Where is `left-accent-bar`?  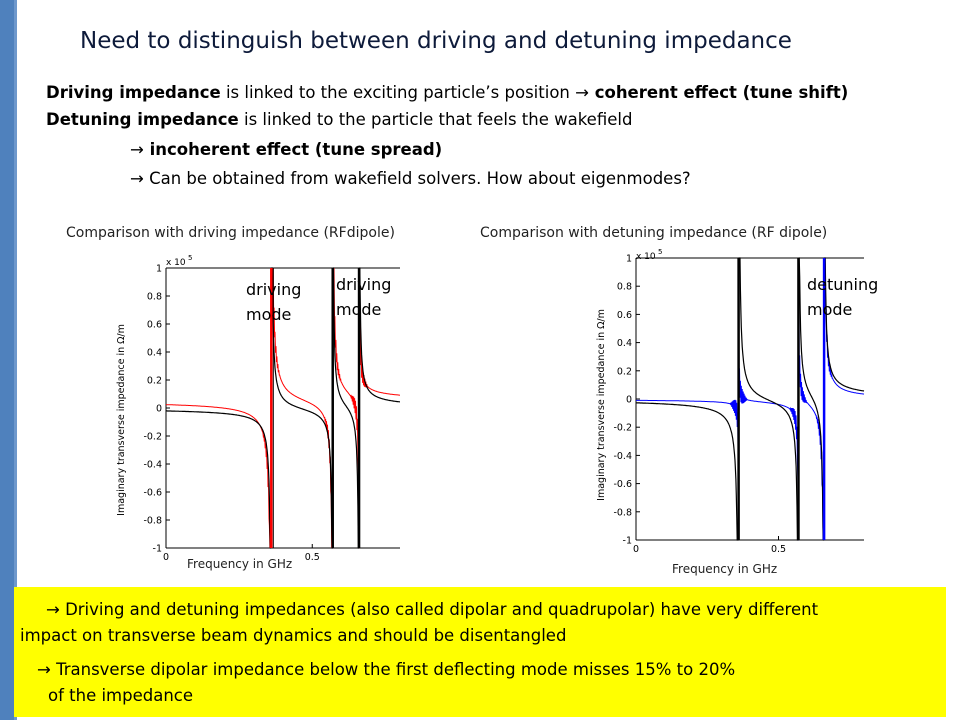
left-accent-bar is located at coordinates (7, 360).